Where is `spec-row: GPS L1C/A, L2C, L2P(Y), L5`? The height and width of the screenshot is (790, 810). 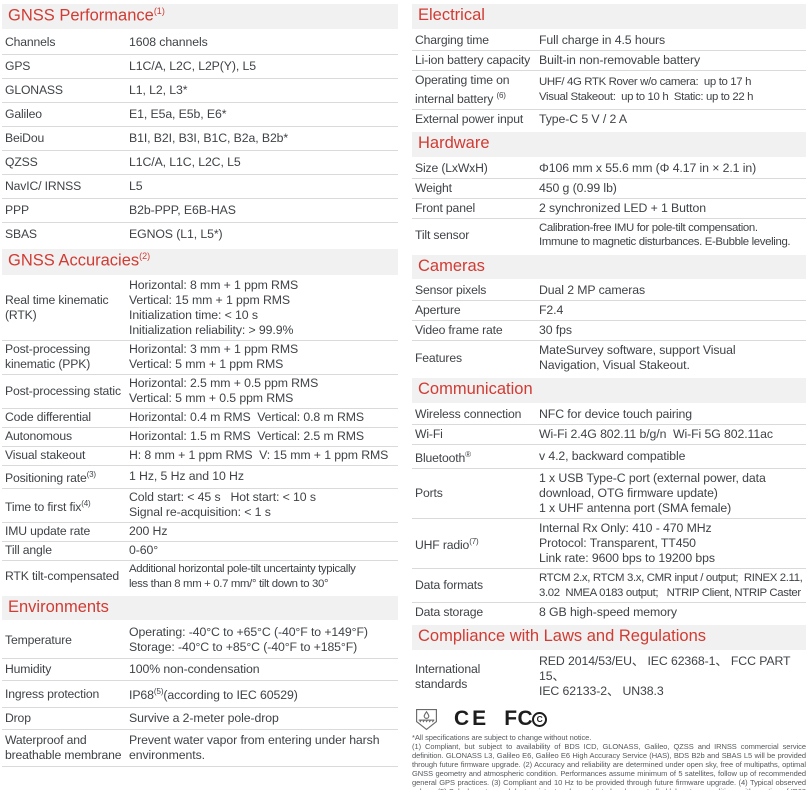
spec-row: GPS L1C/A, L2C, L2P(Y), L5 is located at coordinates (200, 67).